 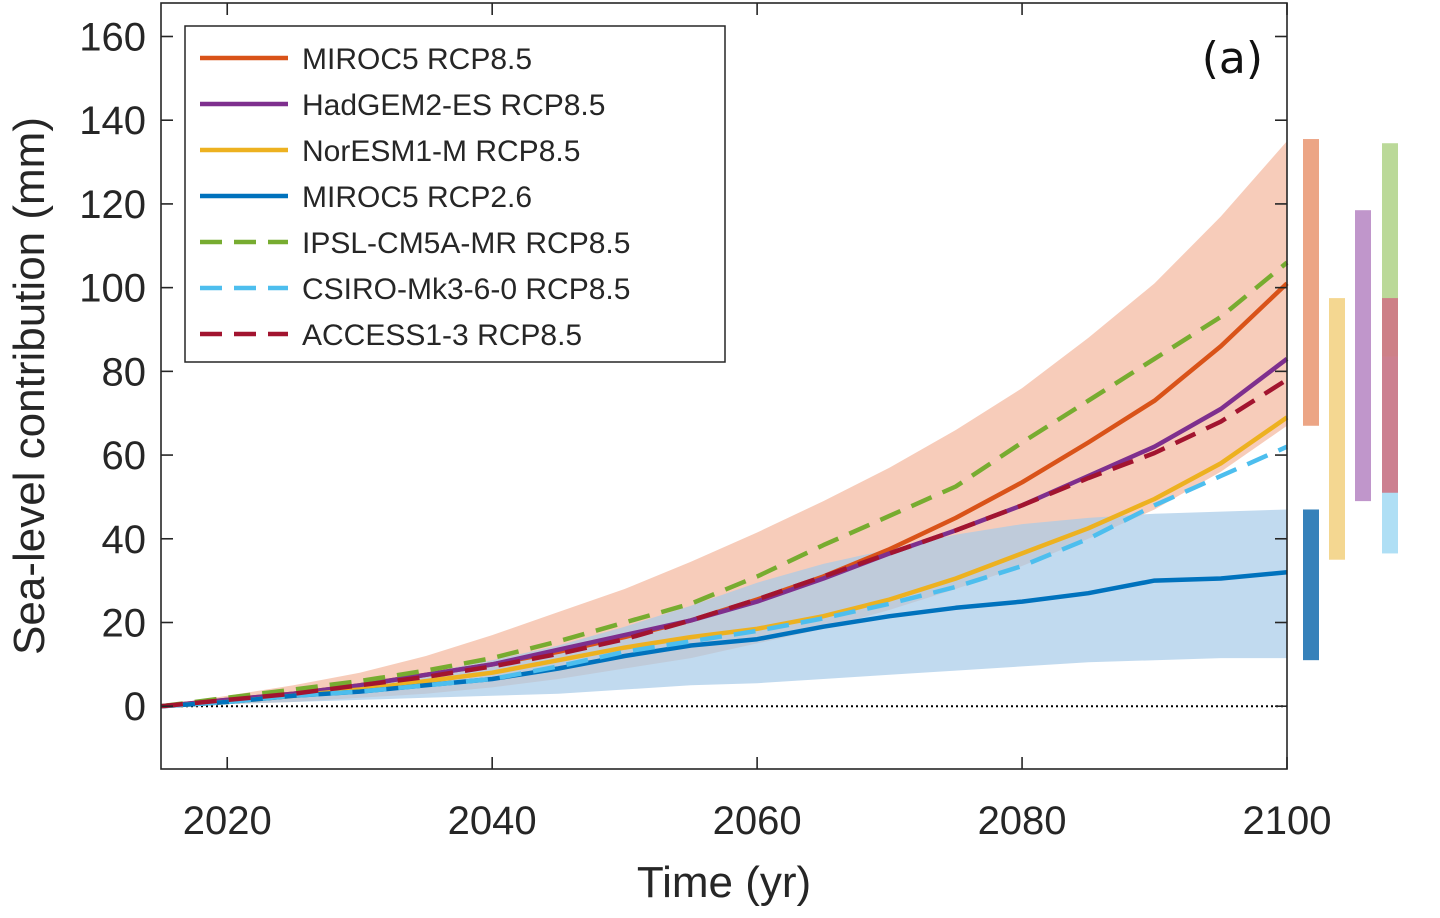 I want to click on y-axis-label: Sea-level contribution (mm), so click(x=29, y=386).